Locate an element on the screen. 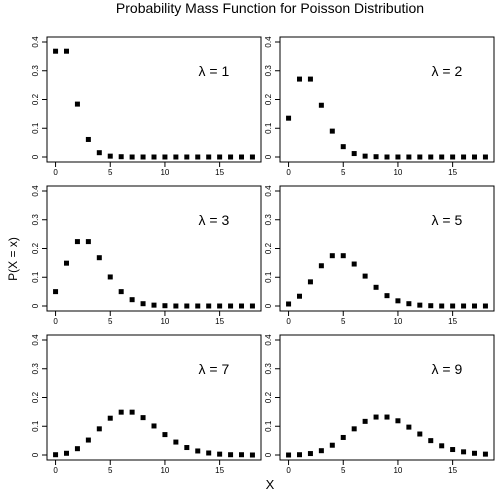  x-axis-label: X is located at coordinates (270, 484).